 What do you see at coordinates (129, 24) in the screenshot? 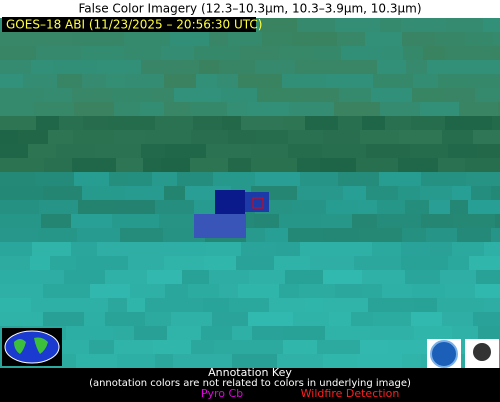
I see `label-box` at bounding box center [129, 24].